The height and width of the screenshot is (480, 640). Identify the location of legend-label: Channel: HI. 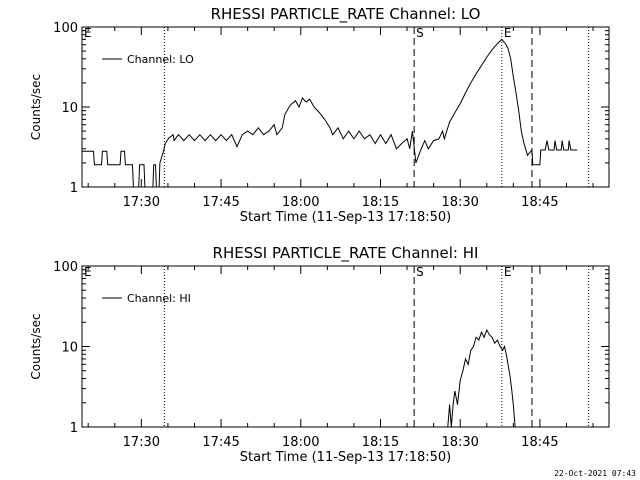
(159, 298).